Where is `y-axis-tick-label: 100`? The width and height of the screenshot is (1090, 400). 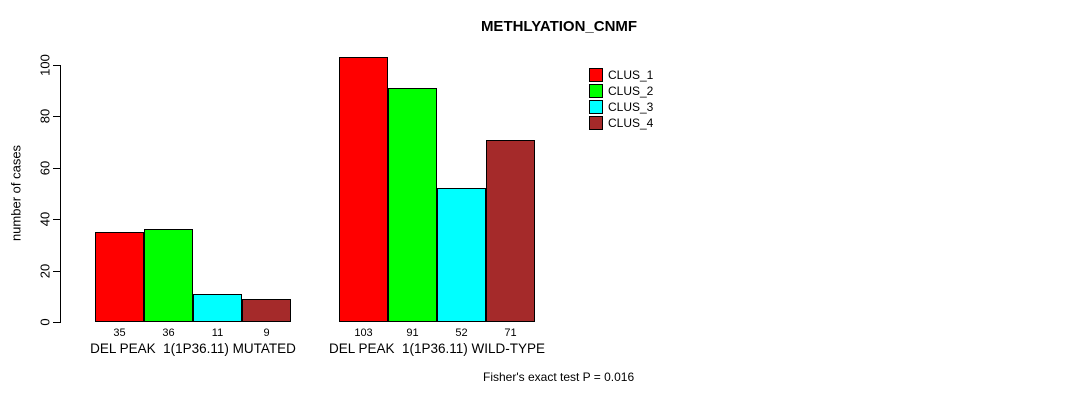
y-axis-tick-label: 100 is located at coordinates (45, 65).